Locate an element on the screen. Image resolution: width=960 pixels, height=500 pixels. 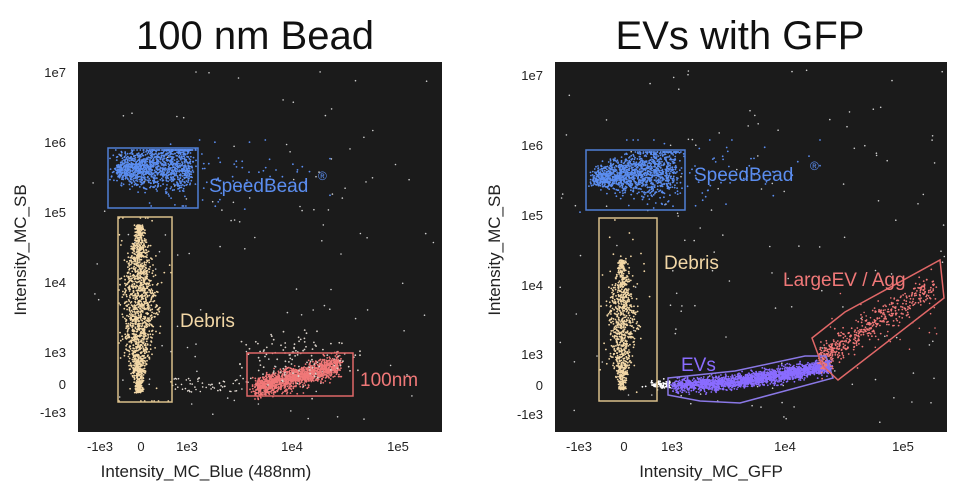
y-tick-1e5-left: 1e5 is located at coordinates (55, 212).